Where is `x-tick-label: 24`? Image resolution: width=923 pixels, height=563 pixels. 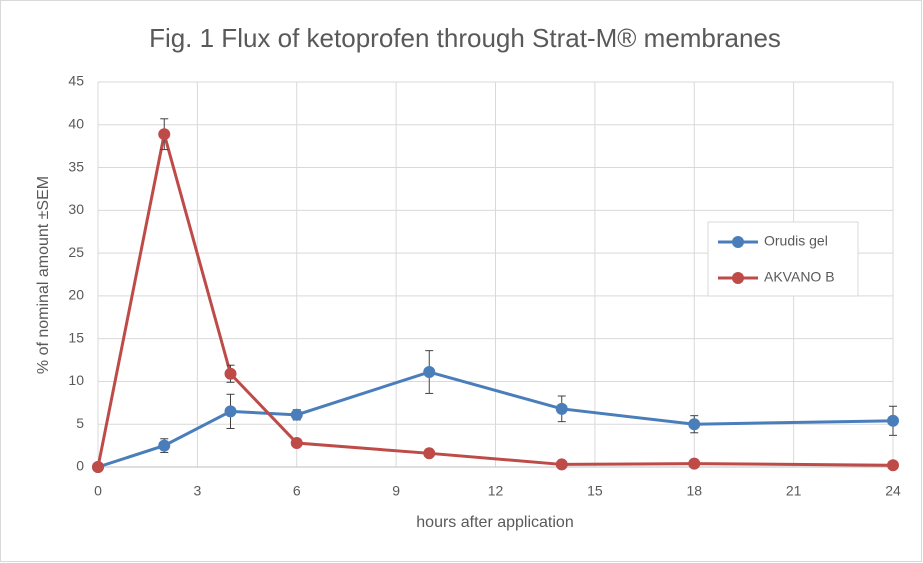
x-tick-label: 24 is located at coordinates (893, 491).